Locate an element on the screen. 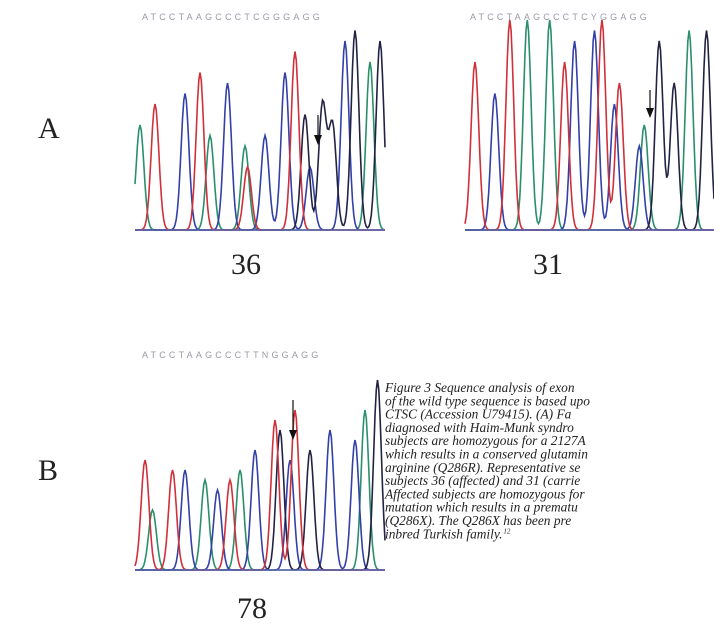  subject-number: 36 is located at coordinates (246, 264).